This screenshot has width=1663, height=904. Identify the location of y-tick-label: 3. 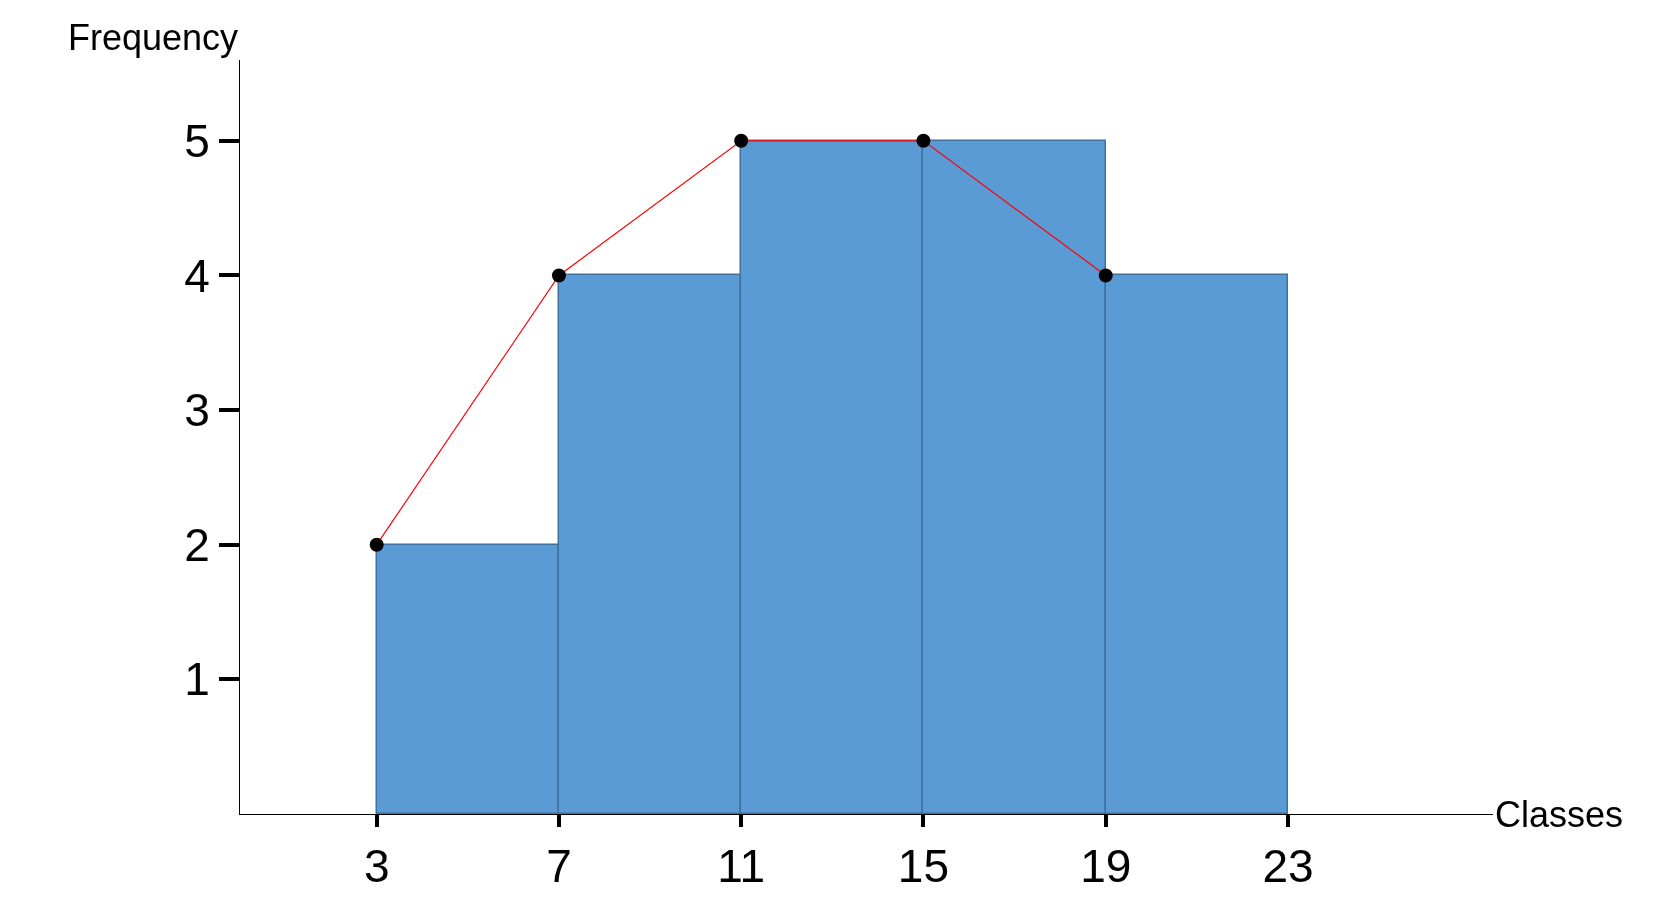
(197, 410).